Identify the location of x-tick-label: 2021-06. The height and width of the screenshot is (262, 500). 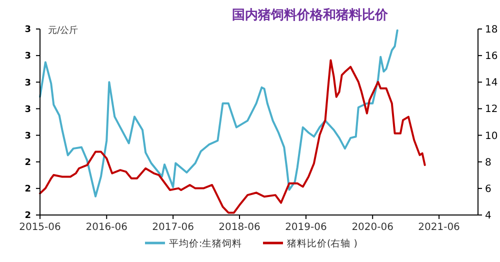
(439, 227).